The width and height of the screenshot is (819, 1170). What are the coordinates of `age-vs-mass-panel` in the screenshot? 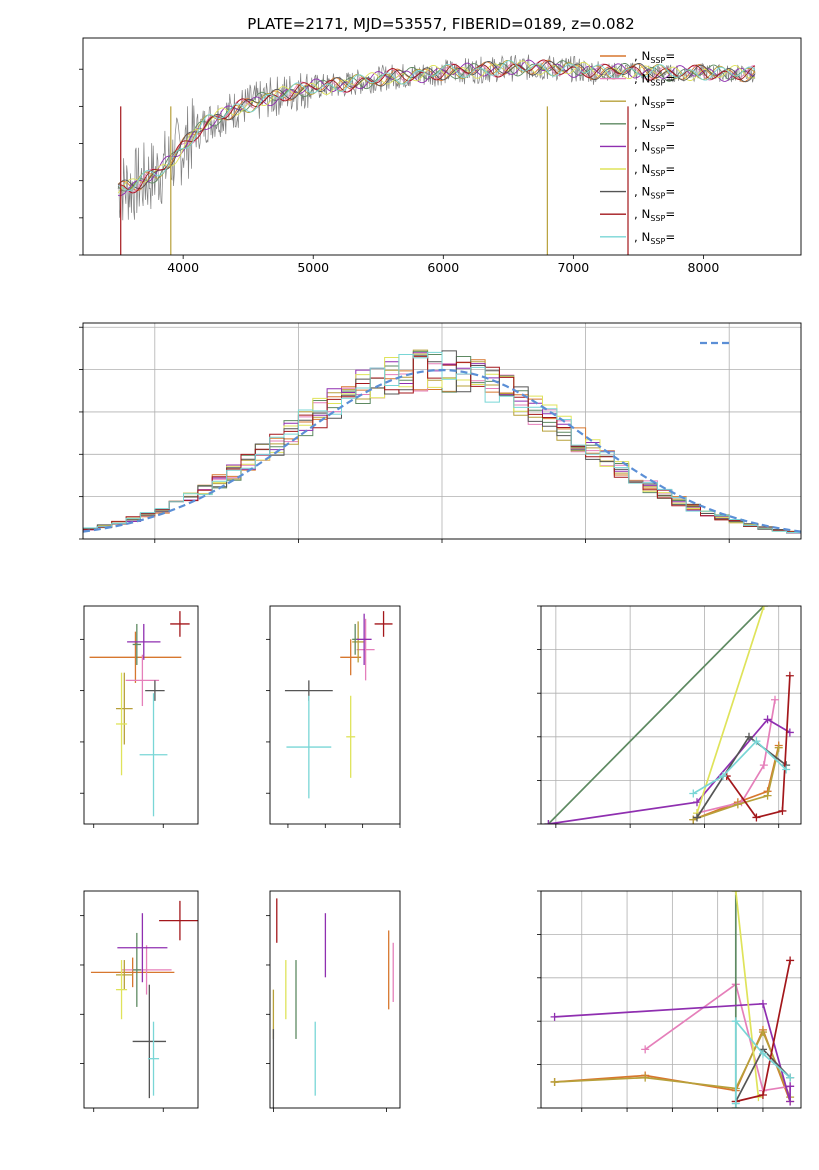 It's located at (333, 716).